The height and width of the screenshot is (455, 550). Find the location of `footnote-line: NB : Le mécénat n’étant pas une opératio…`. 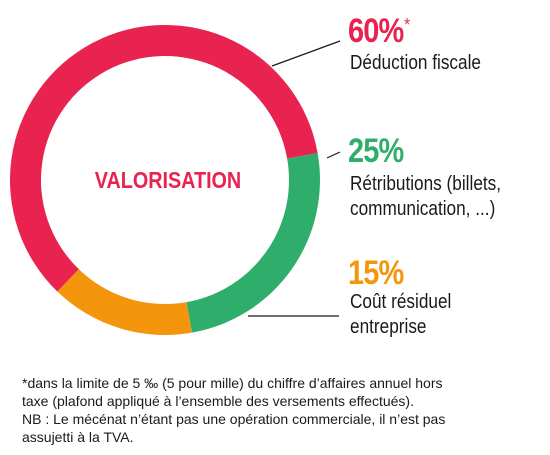

footnote-line: NB : Le mécénat n’étant pas une opératio… is located at coordinates (234, 419).